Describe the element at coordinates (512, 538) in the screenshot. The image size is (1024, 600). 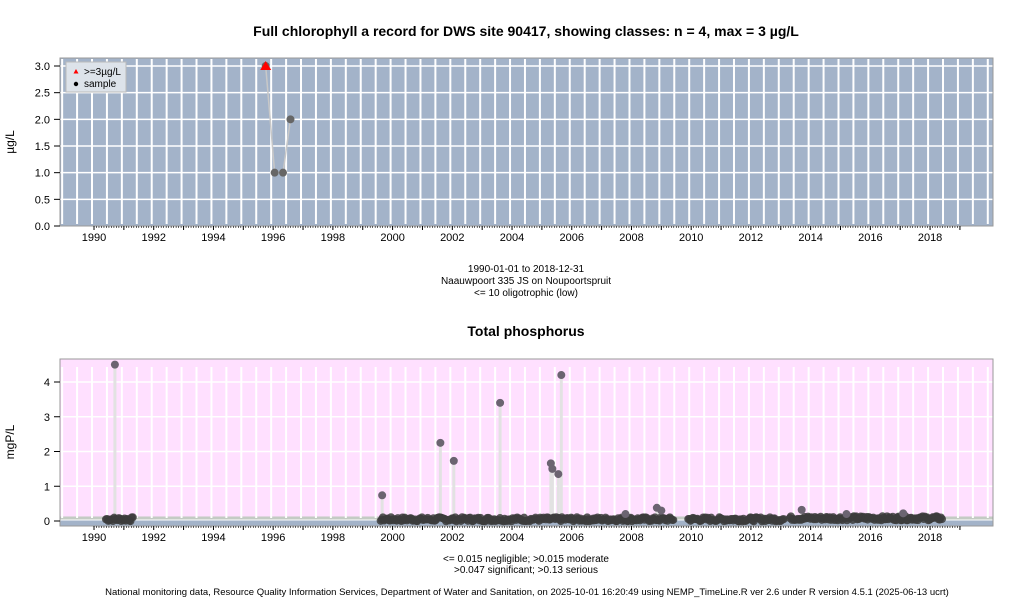
I see `tp-x-tick-label: 2004` at that location.